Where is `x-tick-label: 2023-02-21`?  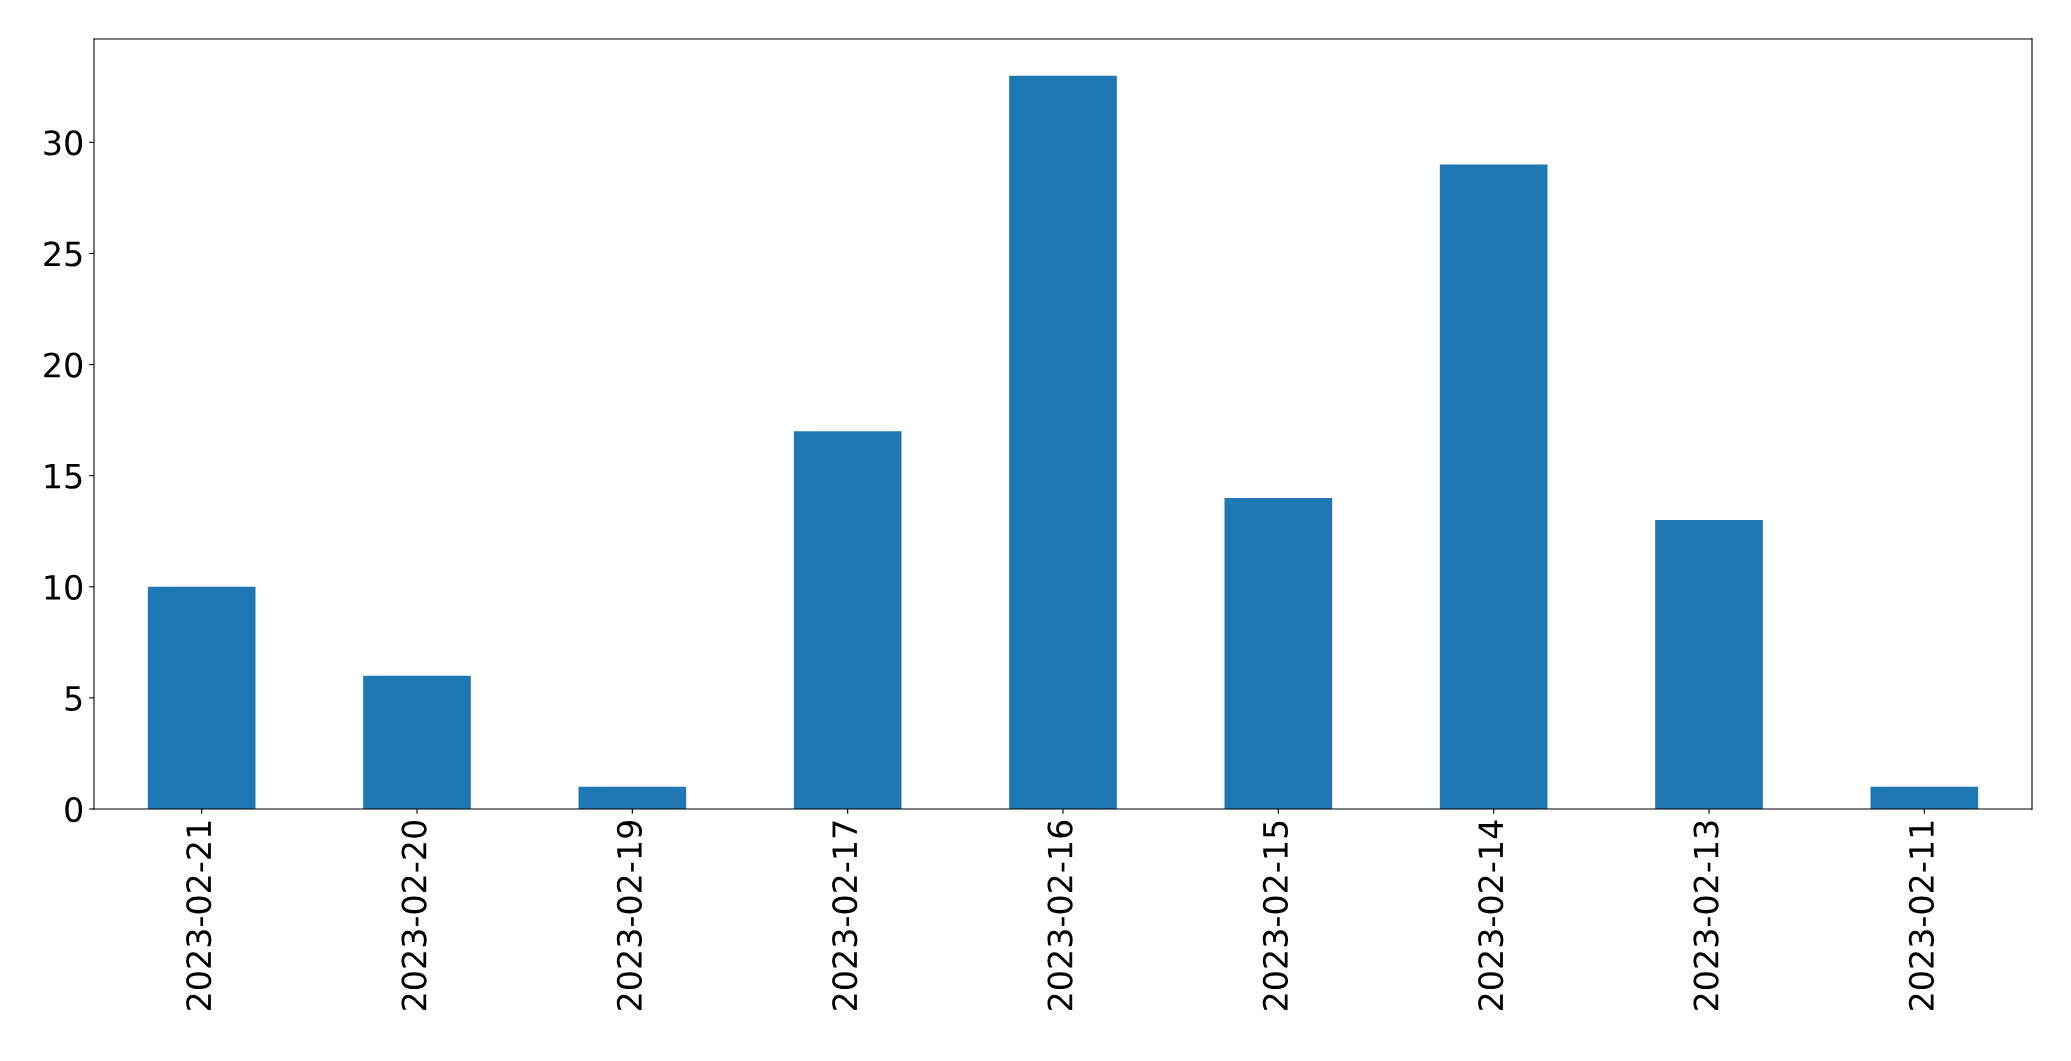
x-tick-label: 2023-02-21 is located at coordinates (199, 915).